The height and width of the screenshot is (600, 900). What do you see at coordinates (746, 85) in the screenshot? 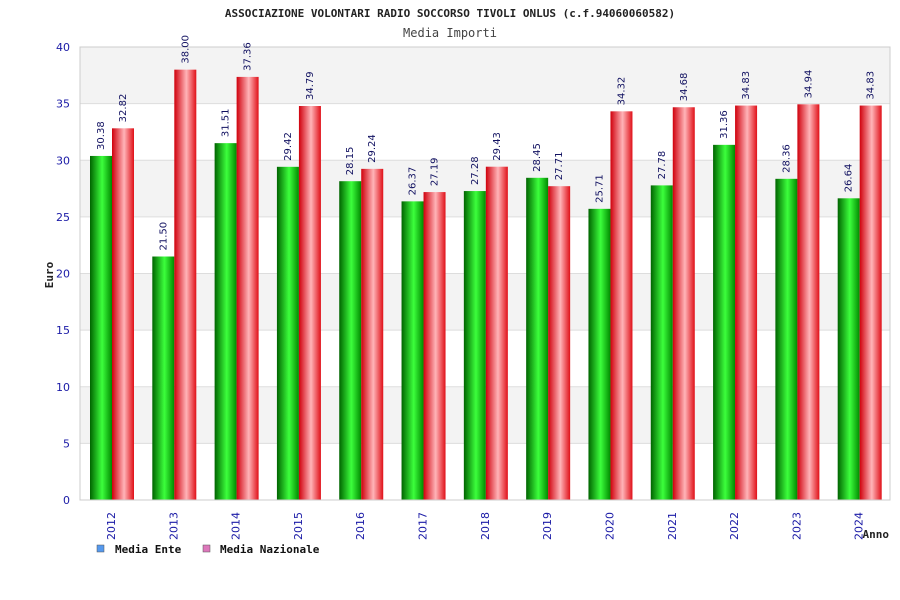
I see `data-label-media-nazionale-2022: 34.83` at bounding box center [746, 85].